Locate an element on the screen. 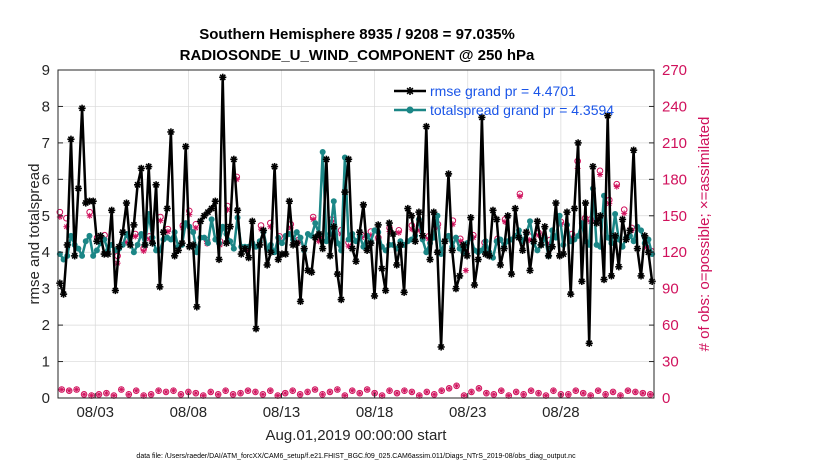 This screenshot has width=830, height=470. x-tick-label: 08/03 is located at coordinates (95, 412).